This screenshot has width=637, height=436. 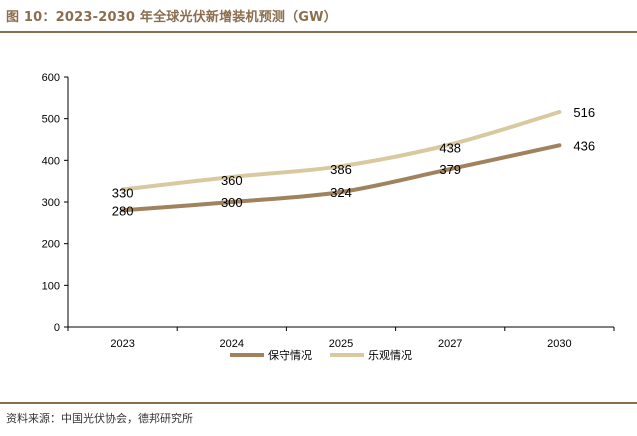 What do you see at coordinates (51, 286) in the screenshot?
I see `y-tick-label: 100` at bounding box center [51, 286].